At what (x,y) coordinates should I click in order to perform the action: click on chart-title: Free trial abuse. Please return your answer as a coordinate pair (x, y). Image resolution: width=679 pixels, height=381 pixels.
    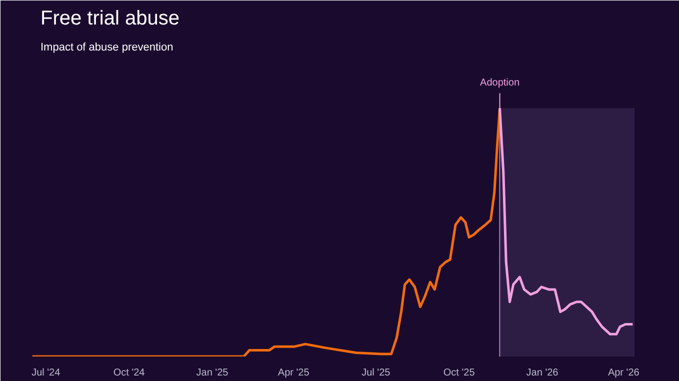
    Looking at the image, I should click on (110, 19).